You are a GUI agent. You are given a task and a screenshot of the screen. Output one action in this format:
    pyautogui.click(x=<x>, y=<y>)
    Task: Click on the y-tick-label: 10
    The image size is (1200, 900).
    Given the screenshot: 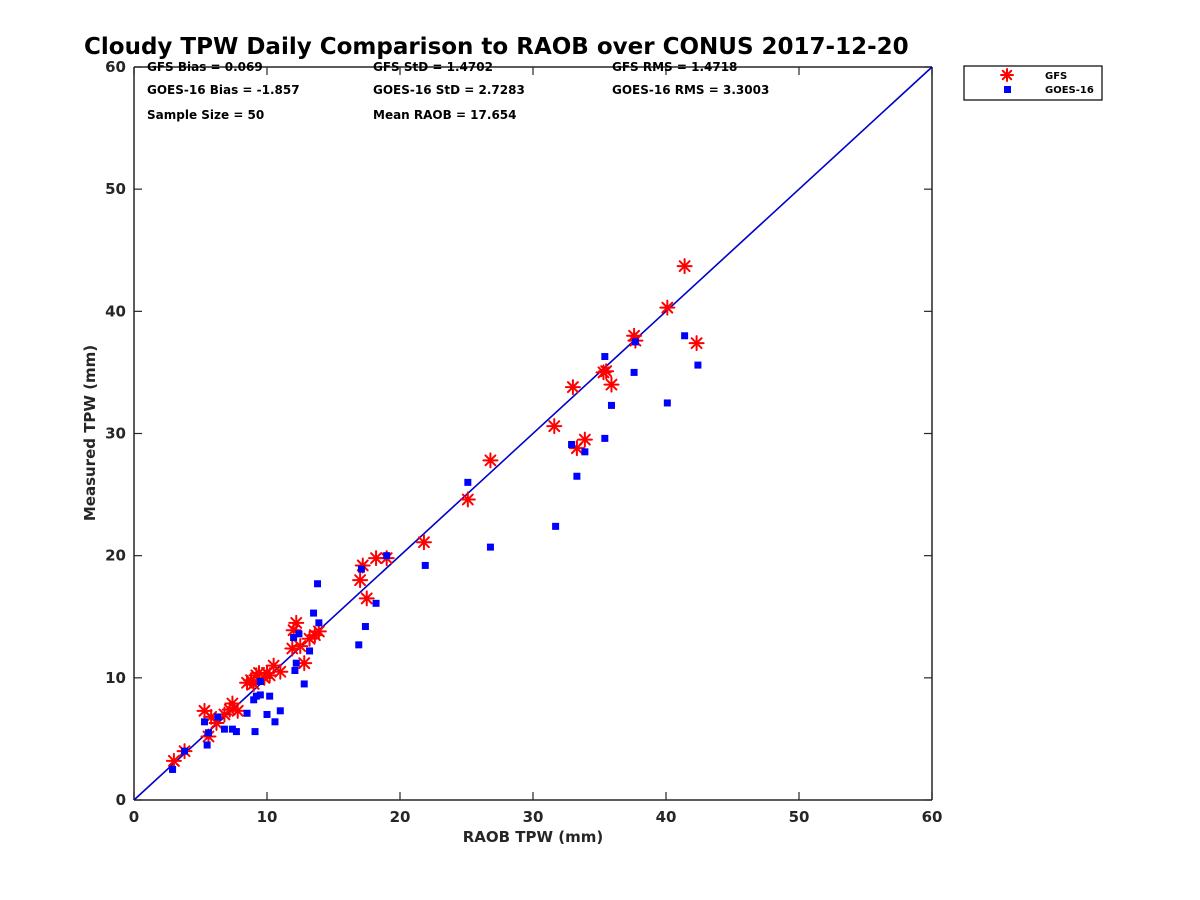 What is the action you would take?
    pyautogui.click(x=115, y=678)
    